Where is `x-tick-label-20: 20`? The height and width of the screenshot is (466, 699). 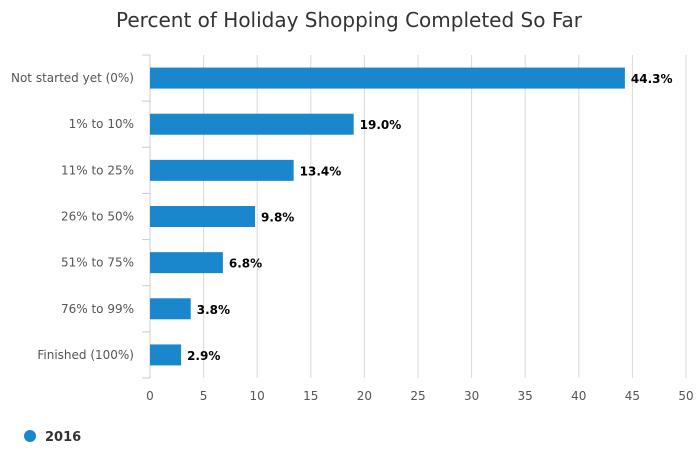 x-tick-label-20: 20 is located at coordinates (364, 396).